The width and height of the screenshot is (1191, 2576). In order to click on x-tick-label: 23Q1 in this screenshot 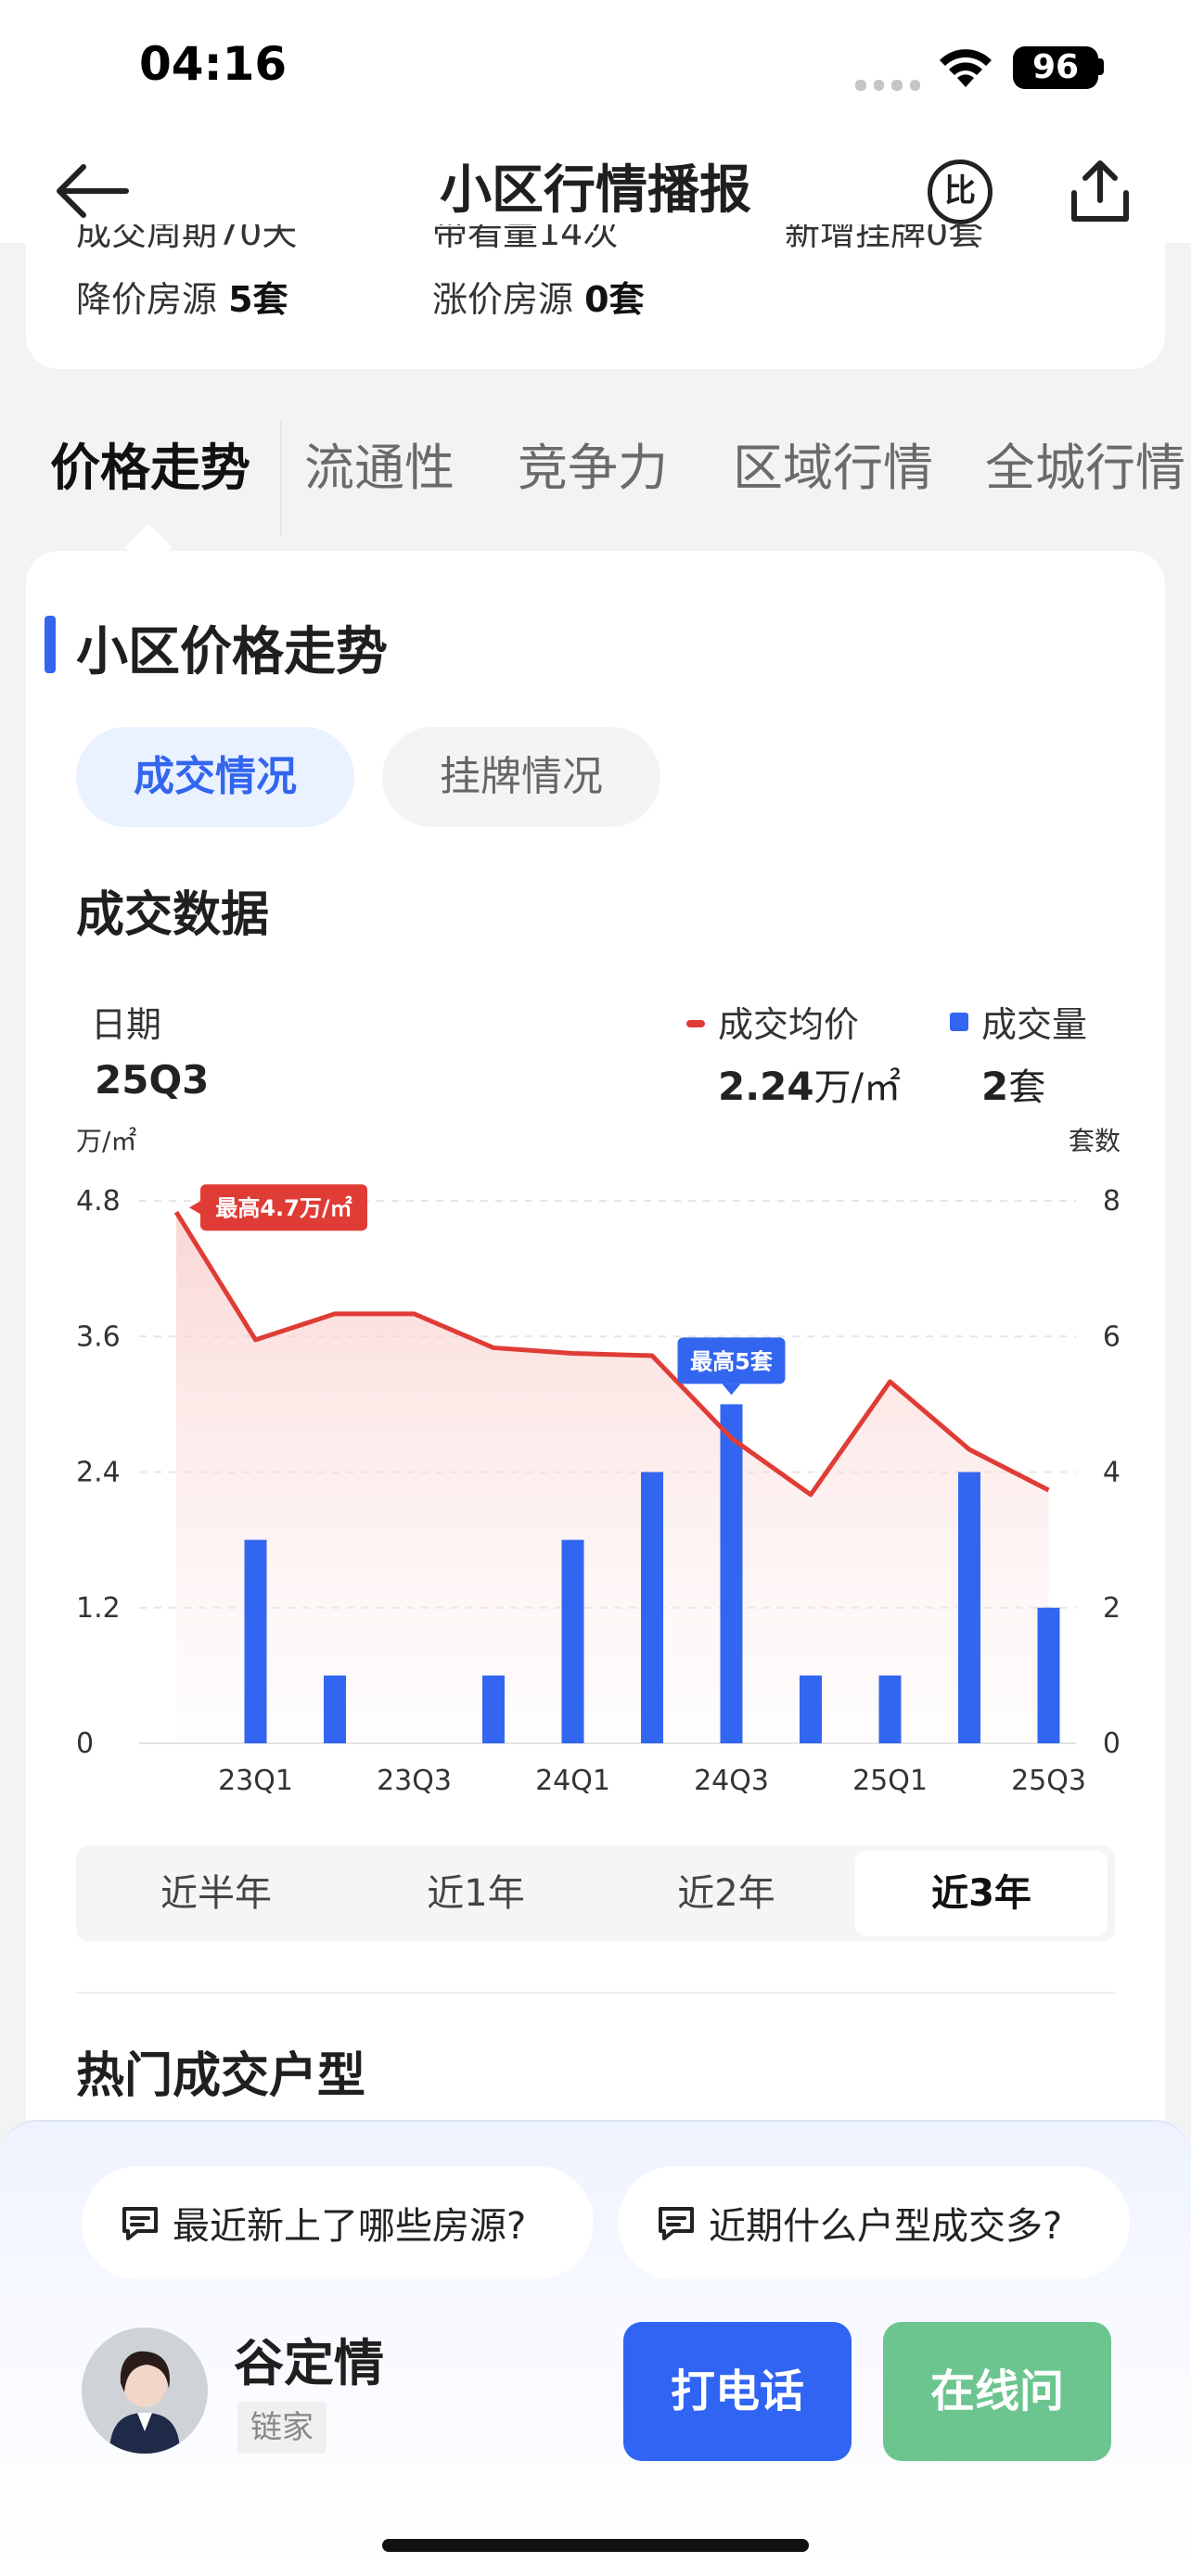, I will do `click(255, 1781)`.